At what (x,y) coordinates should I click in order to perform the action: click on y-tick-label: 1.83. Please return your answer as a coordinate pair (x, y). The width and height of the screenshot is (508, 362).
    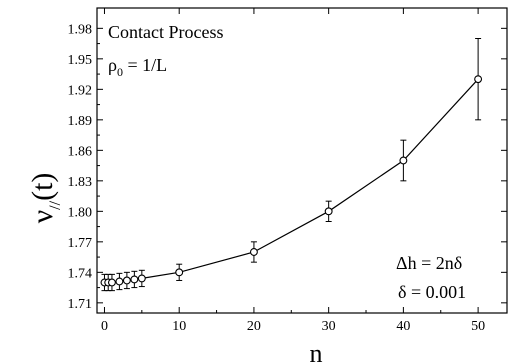
    Looking at the image, I should click on (80, 182).